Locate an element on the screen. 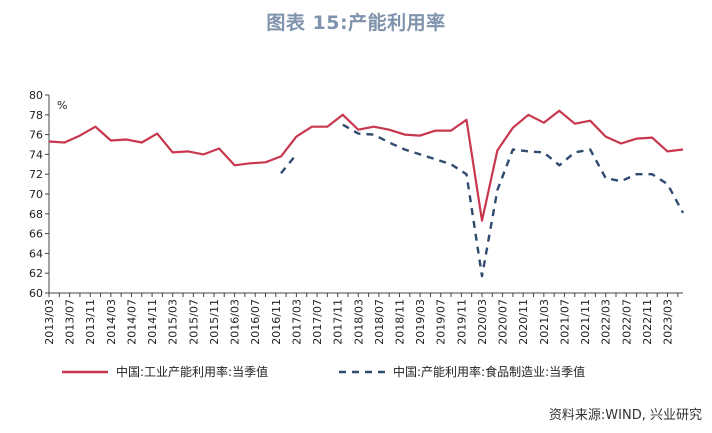 Image resolution: width=712 pixels, height=433 pixels. x-tick-label: 2022/11 is located at coordinates (647, 322).